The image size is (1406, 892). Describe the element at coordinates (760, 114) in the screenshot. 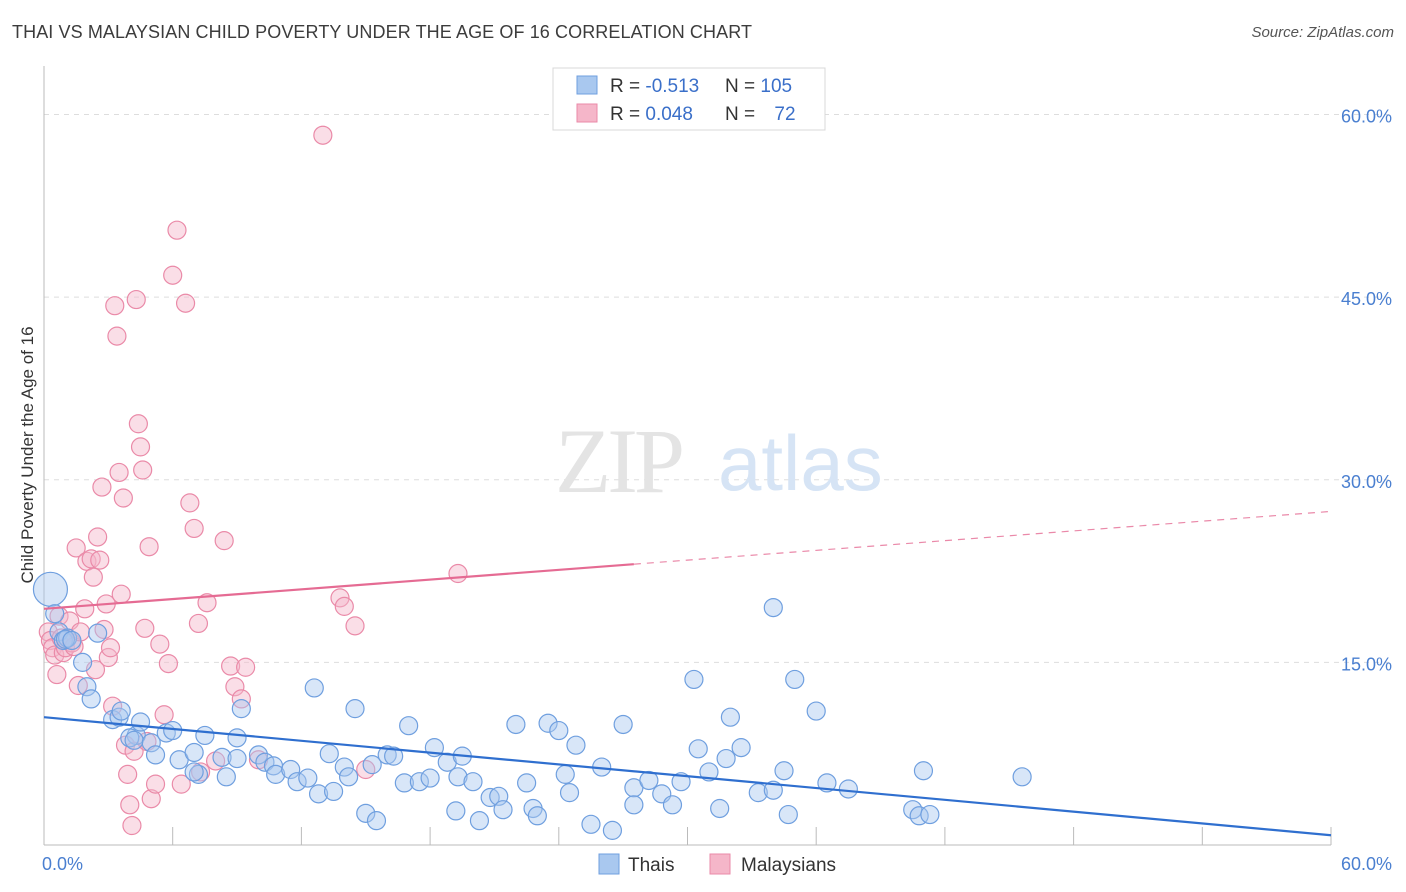

I see `svg-text: N = 72` at that location.